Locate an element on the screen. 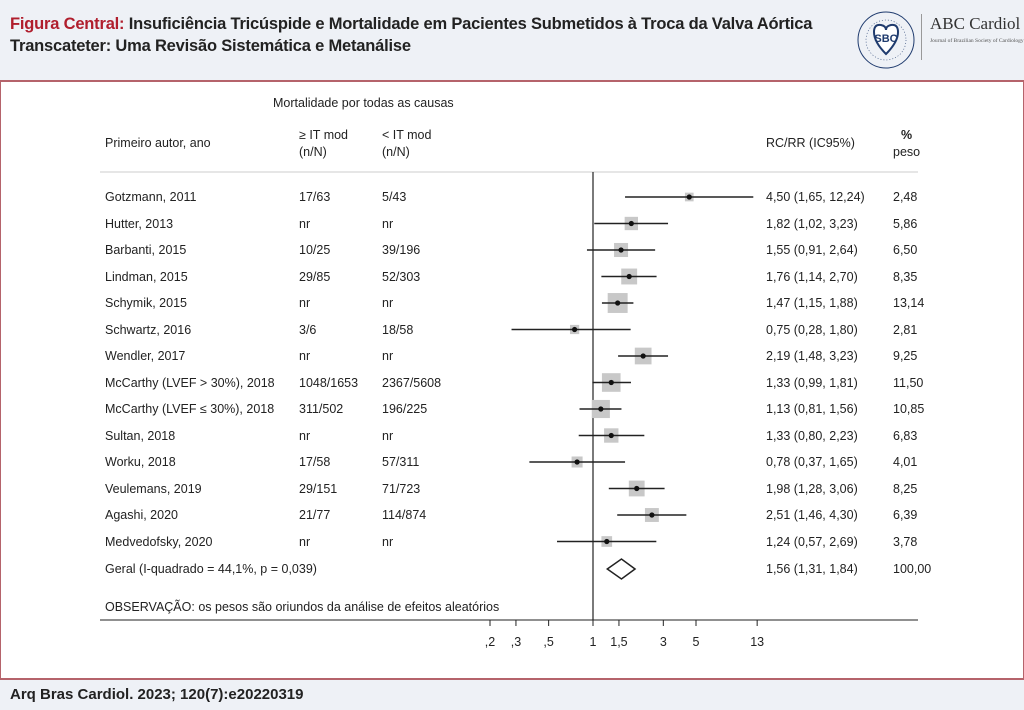 The height and width of the screenshot is (710, 1024). study-weight: 2,48 is located at coordinates (905, 197).